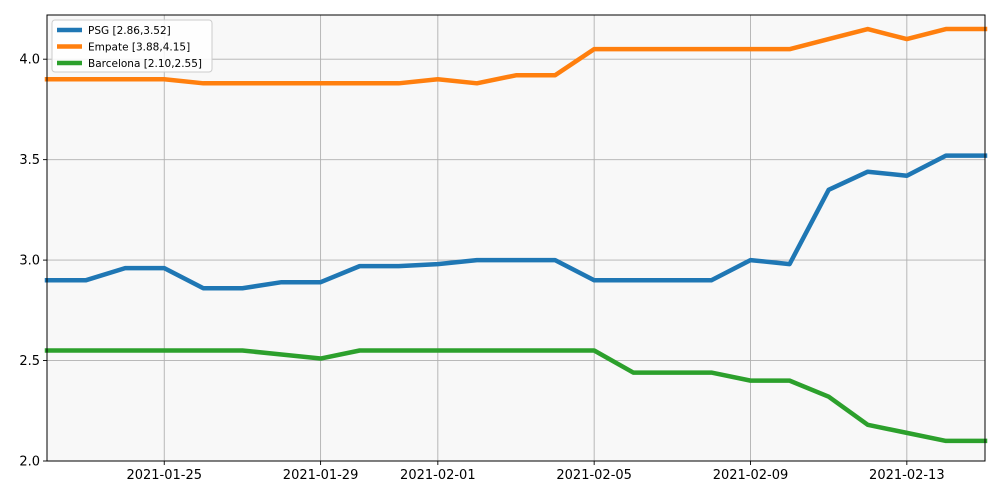 The height and width of the screenshot is (500, 1000). Describe the element at coordinates (321, 475) in the screenshot. I see `x-tick-label: 2021-01-29` at that location.